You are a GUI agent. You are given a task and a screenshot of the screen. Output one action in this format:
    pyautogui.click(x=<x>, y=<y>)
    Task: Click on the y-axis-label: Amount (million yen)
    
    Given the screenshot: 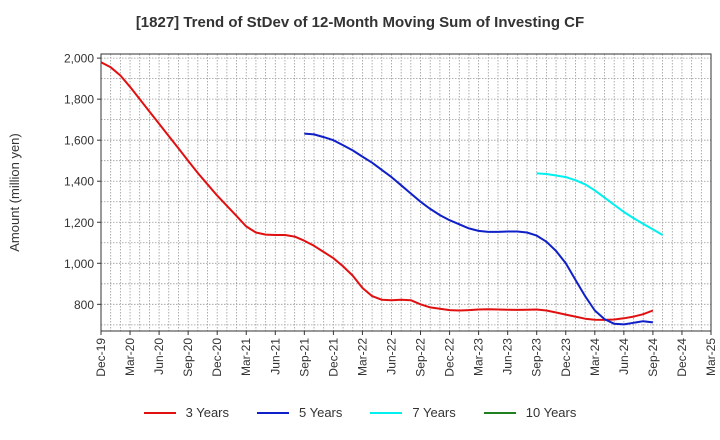 What is the action you would take?
    pyautogui.click(x=14, y=192)
    